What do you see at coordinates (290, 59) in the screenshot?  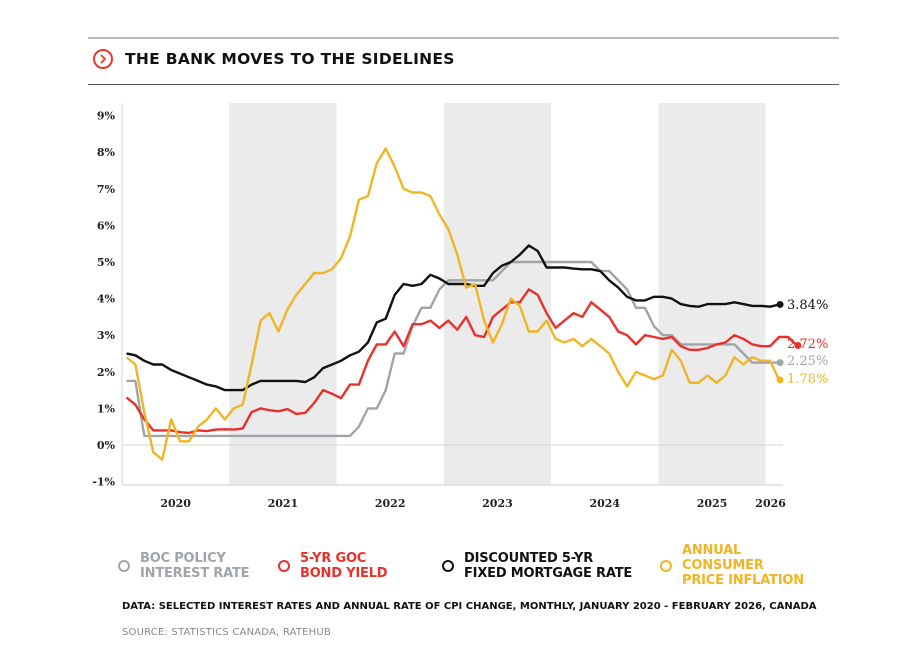 I see `chart-title: THE BANK MOVES TO THE SIDELINES` at bounding box center [290, 59].